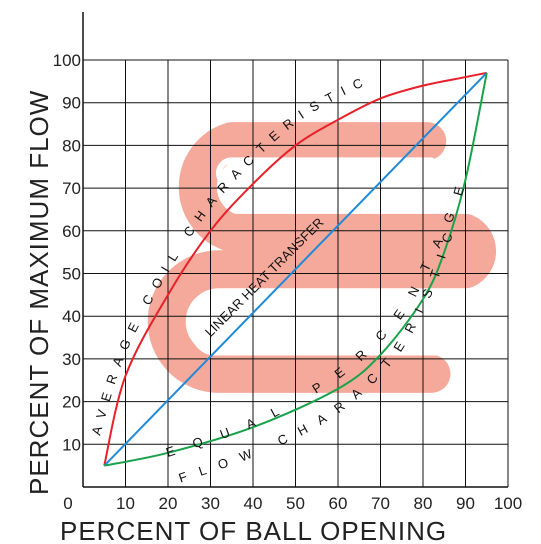 The height and width of the screenshot is (544, 541). What do you see at coordinates (125, 503) in the screenshot?
I see `x-tick-label: 10` at bounding box center [125, 503].